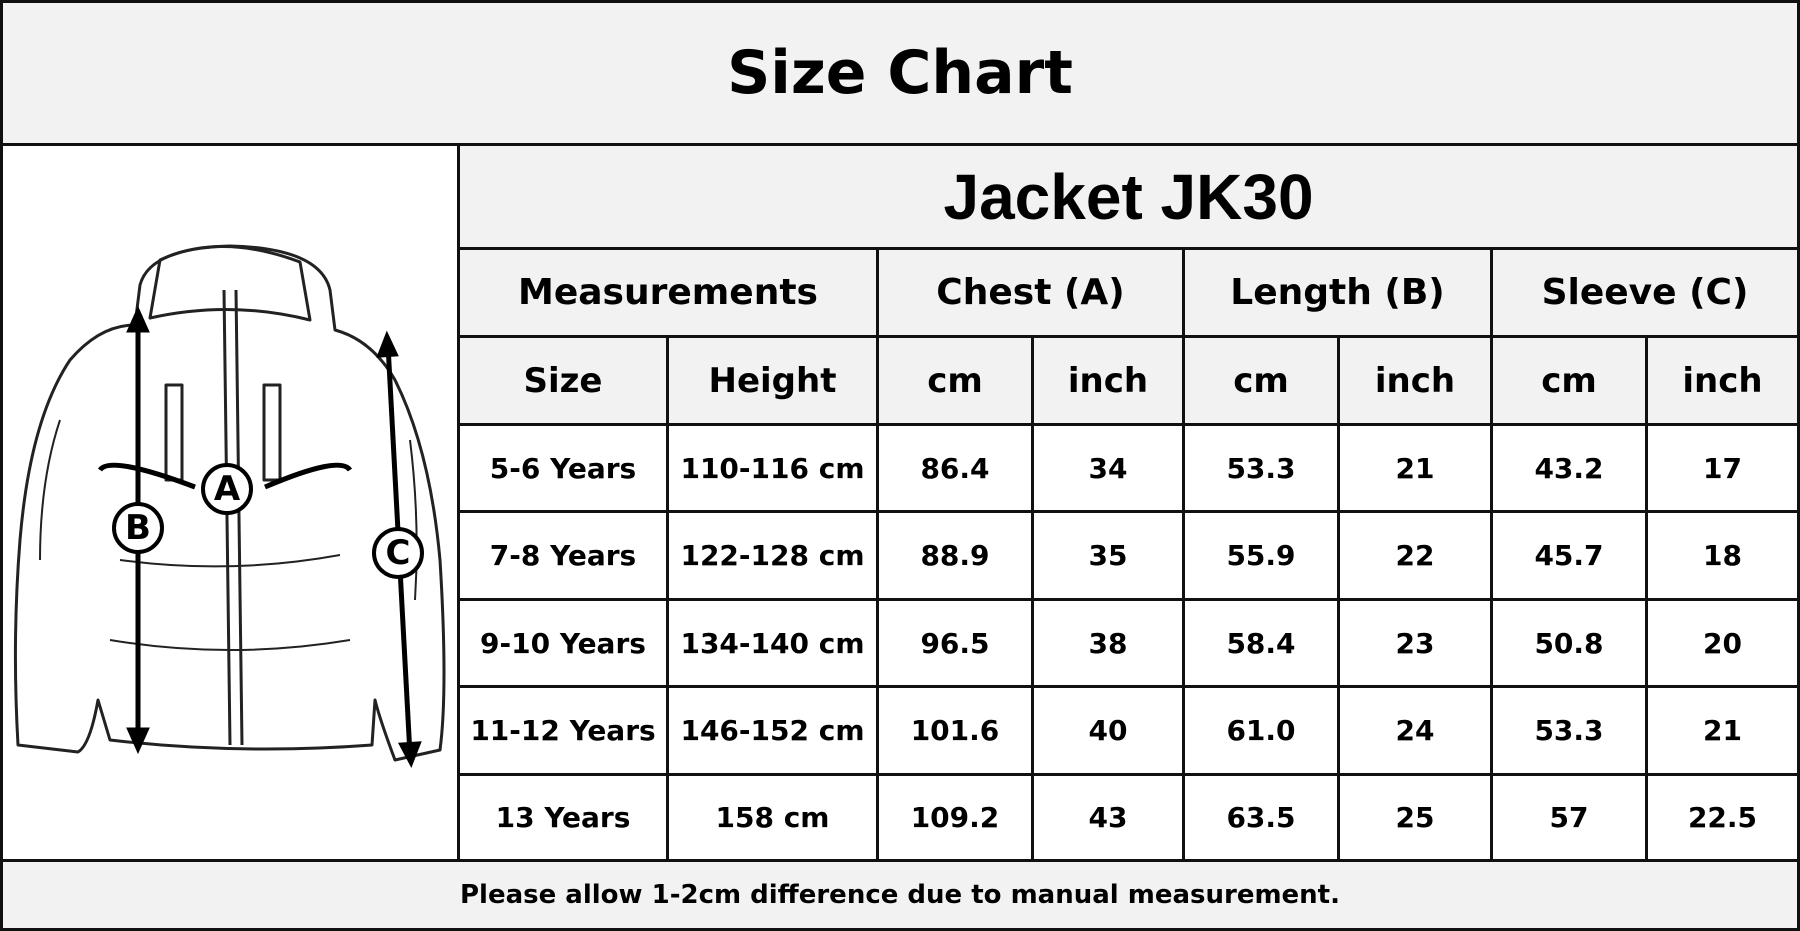 This screenshot has width=1800, height=931. Describe the element at coordinates (1569, 555) in the screenshot. I see `table-cell: 45.7` at that location.